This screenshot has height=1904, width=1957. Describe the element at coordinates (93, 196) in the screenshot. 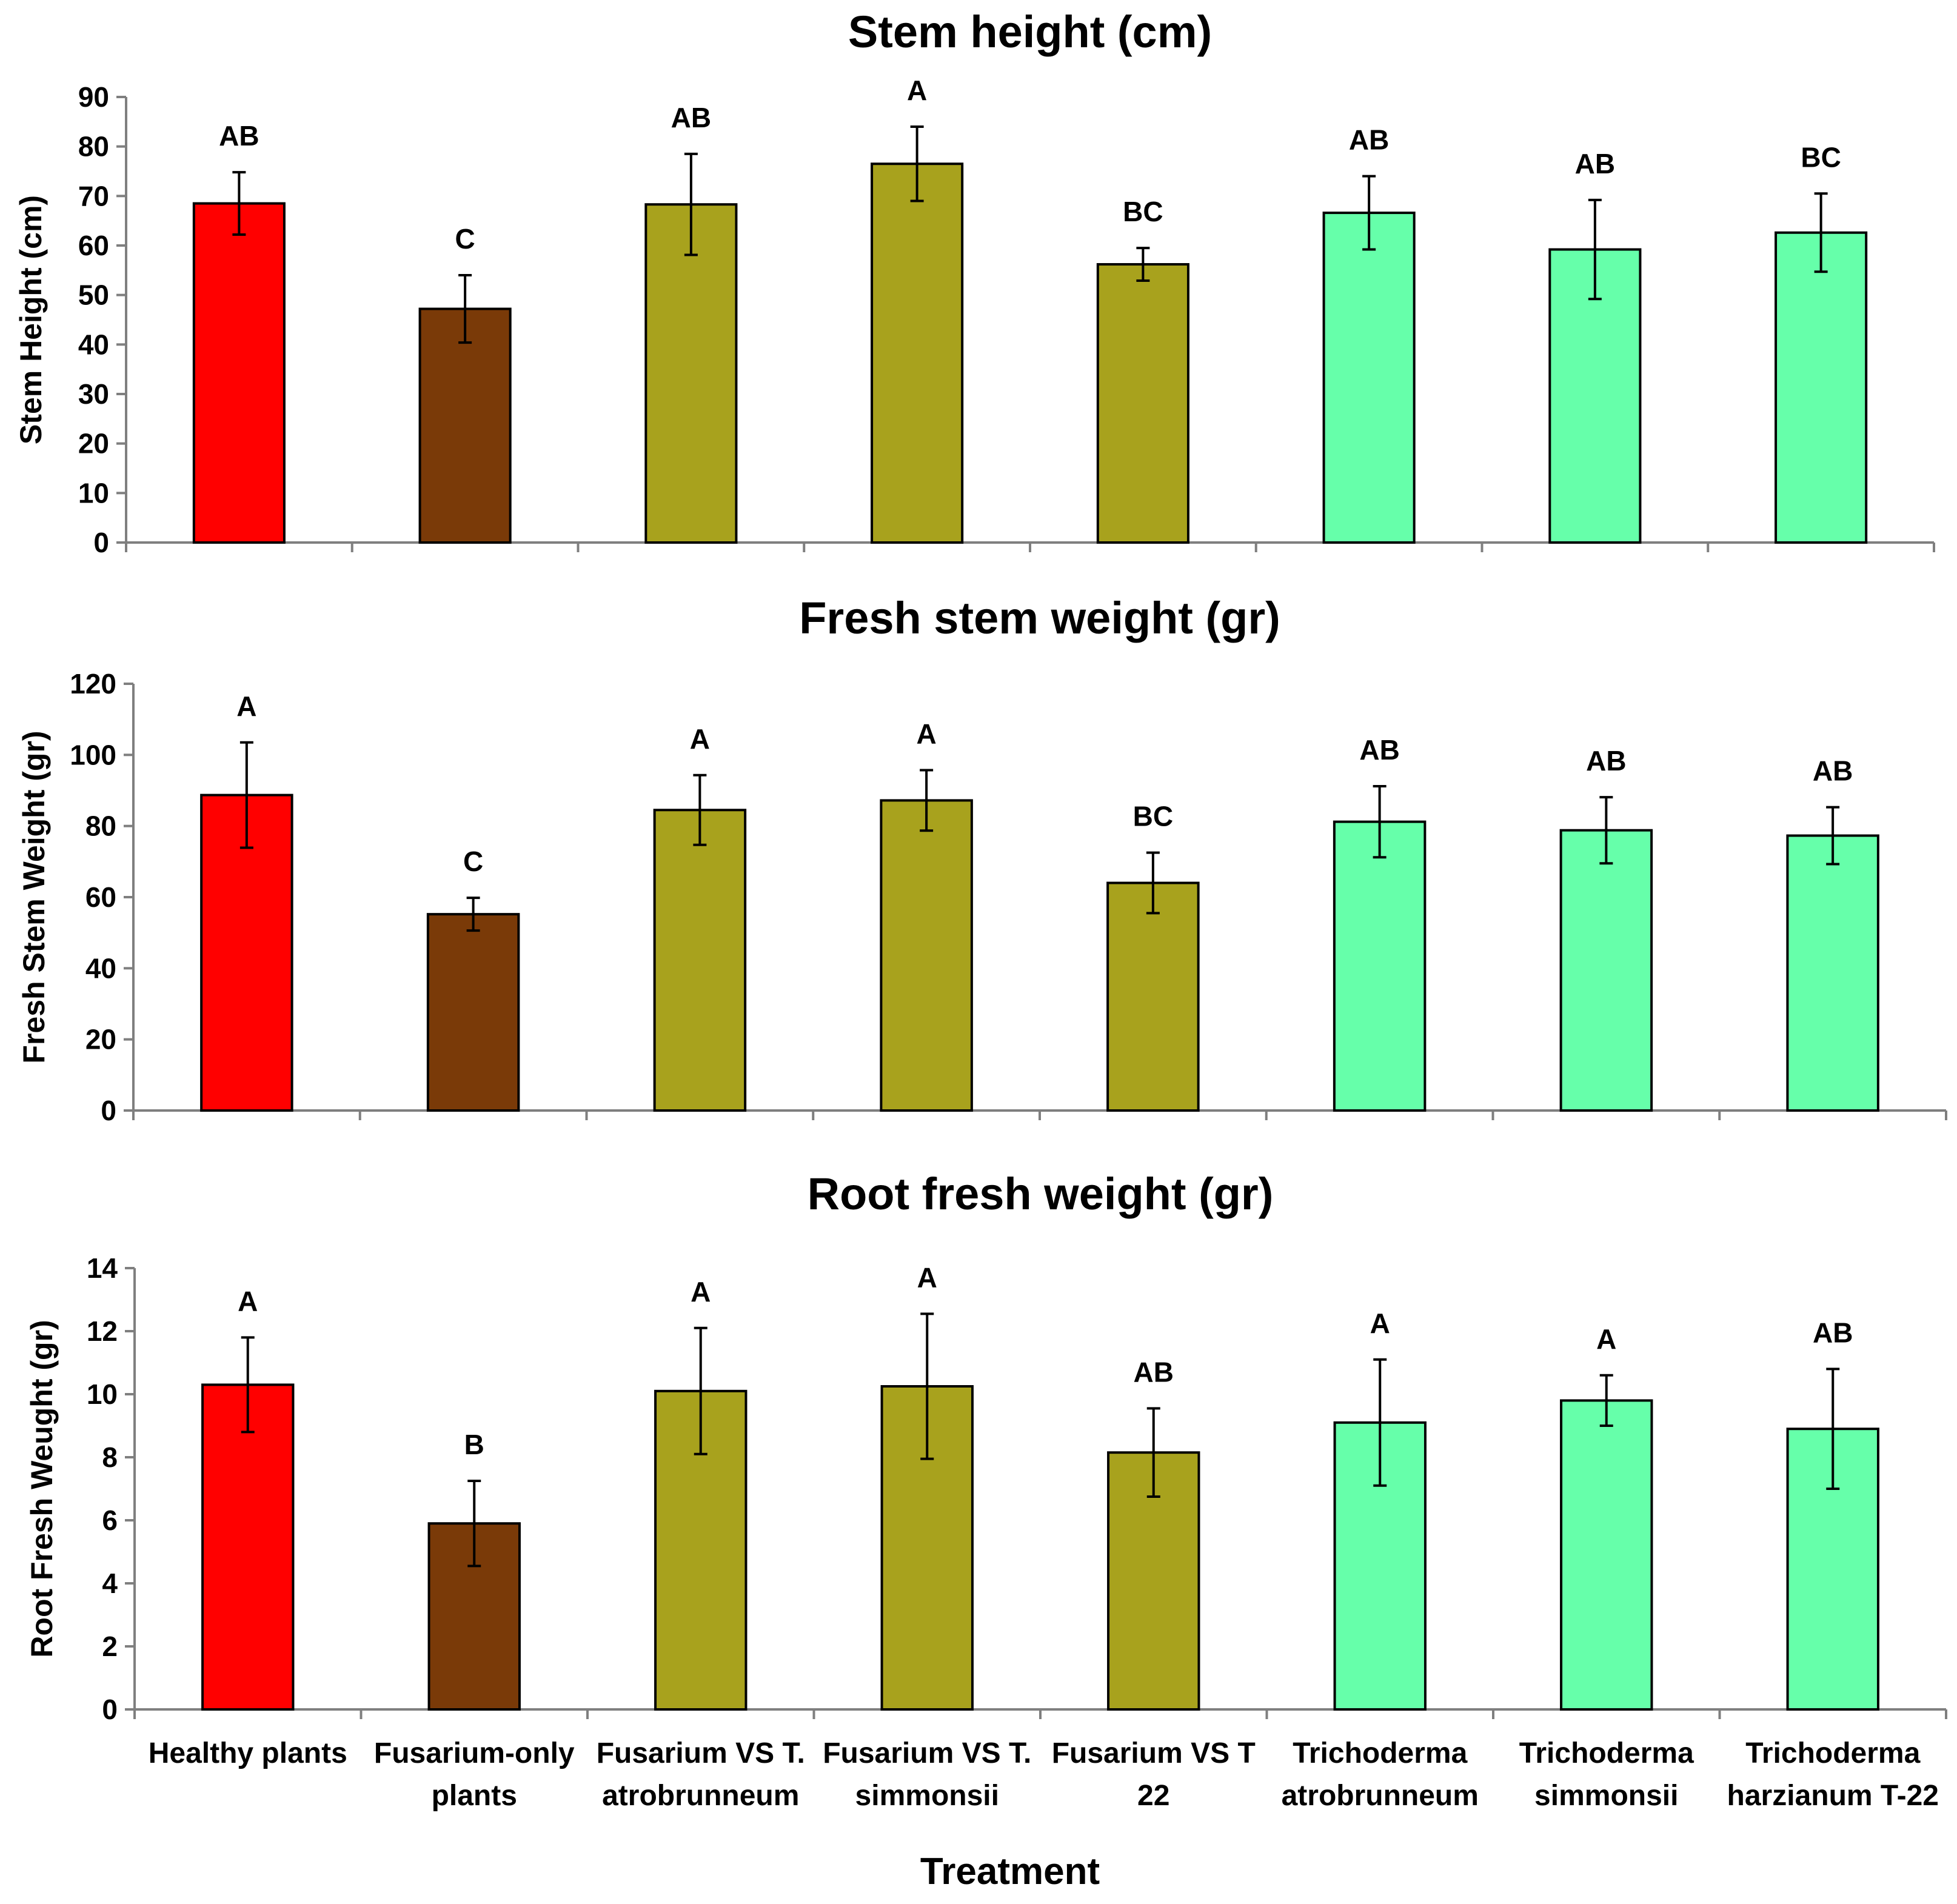

I see `y-tick-label: 70` at that location.